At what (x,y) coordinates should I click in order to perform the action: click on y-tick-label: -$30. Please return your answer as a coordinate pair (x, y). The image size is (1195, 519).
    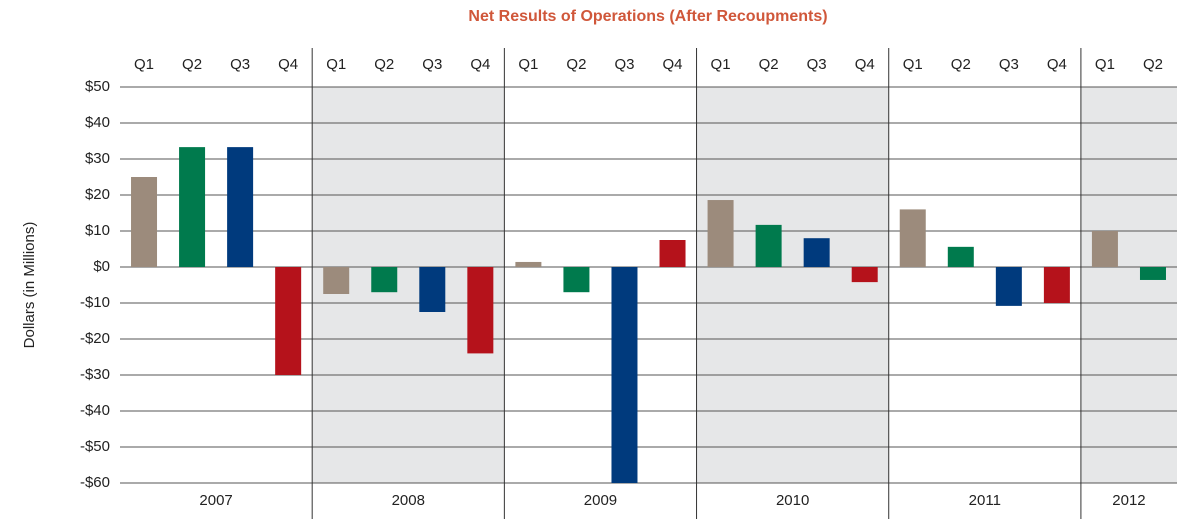
    Looking at the image, I should click on (95, 374).